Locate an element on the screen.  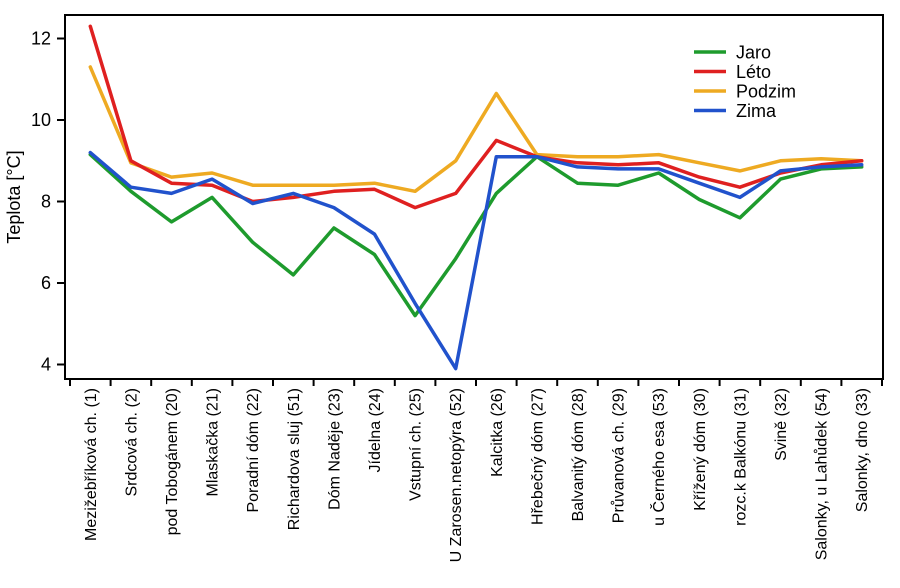
x-tick-label: Svině (32) is located at coordinates (781, 424).